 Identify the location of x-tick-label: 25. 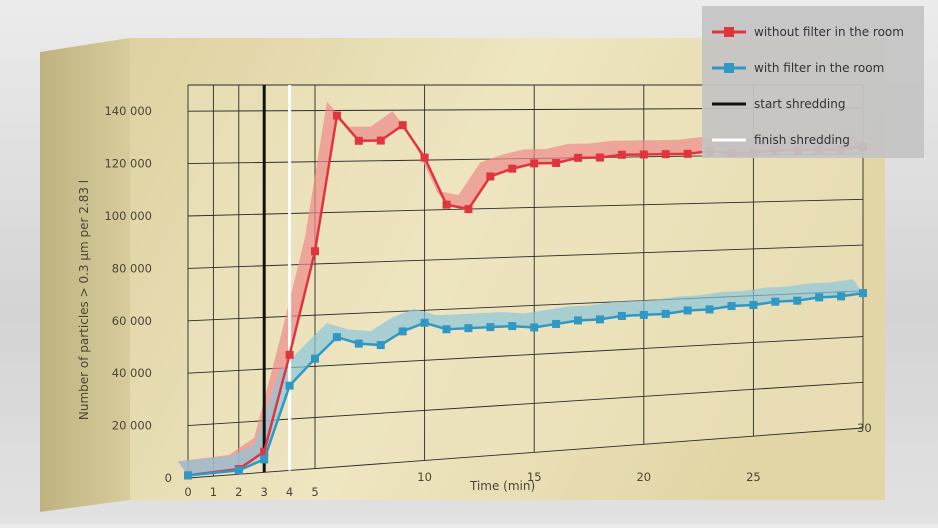
(753, 477).